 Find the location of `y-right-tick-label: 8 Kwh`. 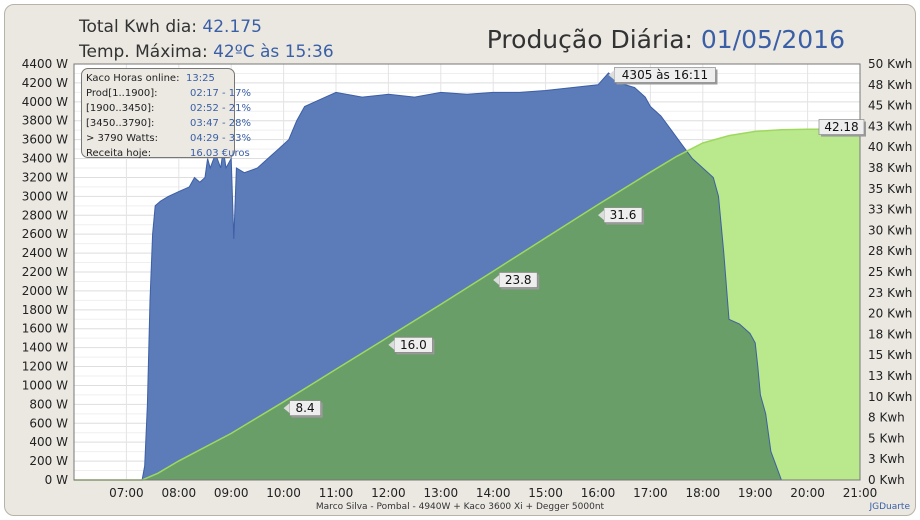

y-right-tick-label: 8 Kwh is located at coordinates (886, 418).